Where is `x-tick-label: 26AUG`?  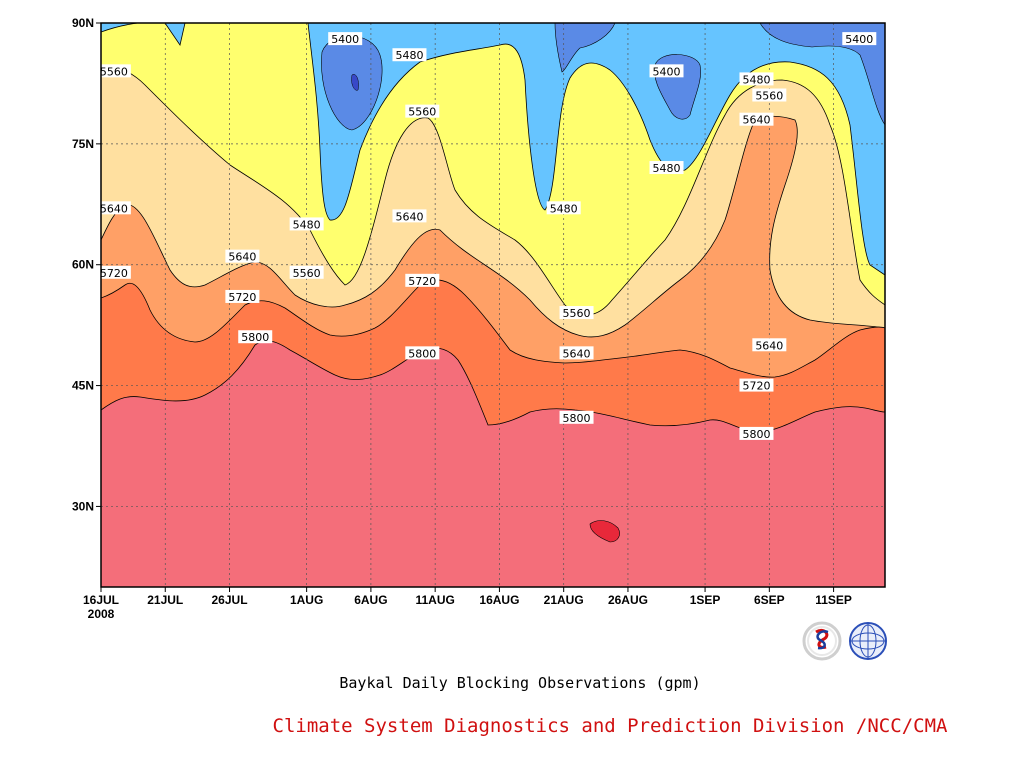
x-tick-label: 26AUG is located at coordinates (628, 600).